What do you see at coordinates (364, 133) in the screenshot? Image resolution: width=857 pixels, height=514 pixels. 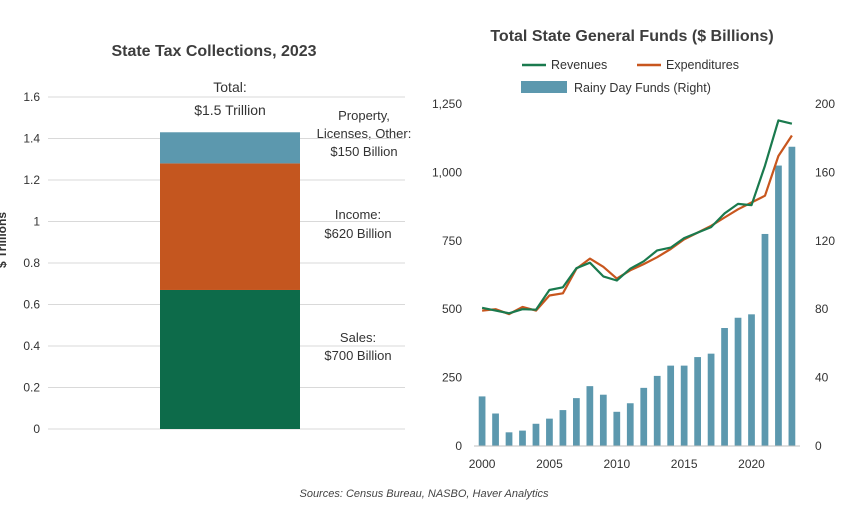 I see `property-annotation-line-2: Licenses, Other:` at bounding box center [364, 133].